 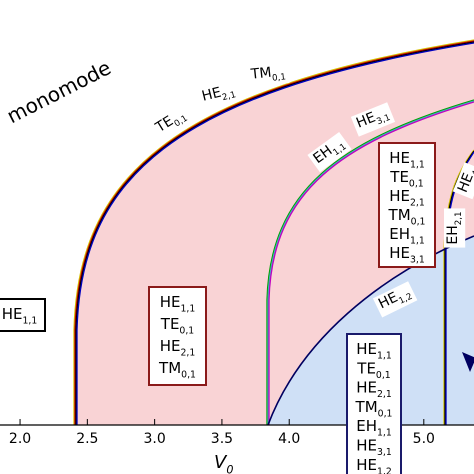 I want to click on mode-label: HE1,2, so click(x=374, y=465).